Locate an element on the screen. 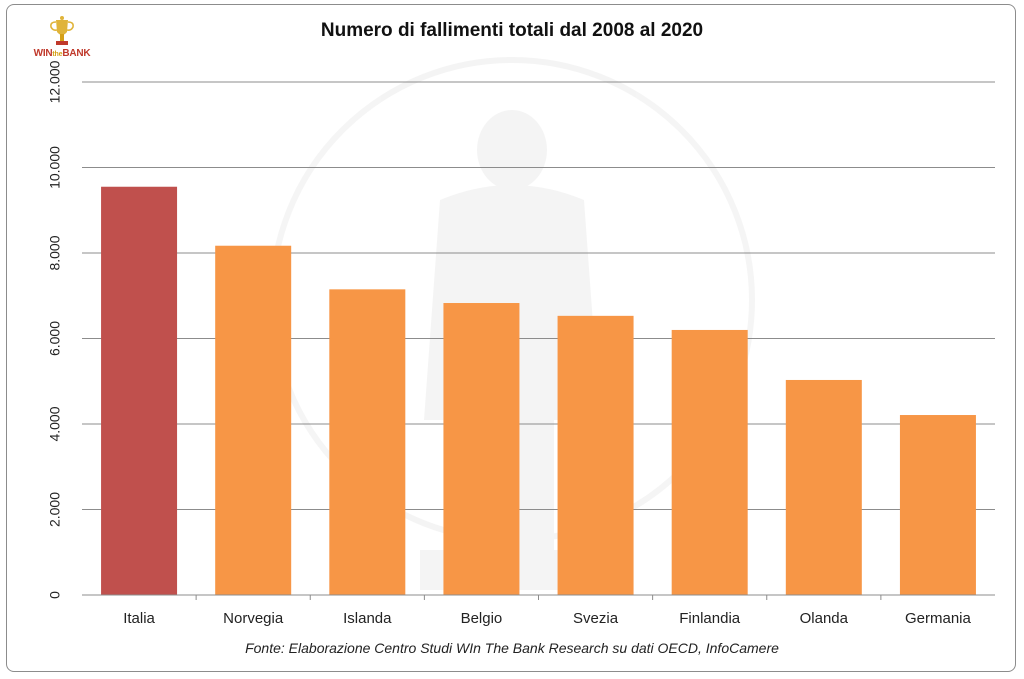 This screenshot has width=1024, height=679. x-tick-label: Olanda is located at coordinates (824, 618).